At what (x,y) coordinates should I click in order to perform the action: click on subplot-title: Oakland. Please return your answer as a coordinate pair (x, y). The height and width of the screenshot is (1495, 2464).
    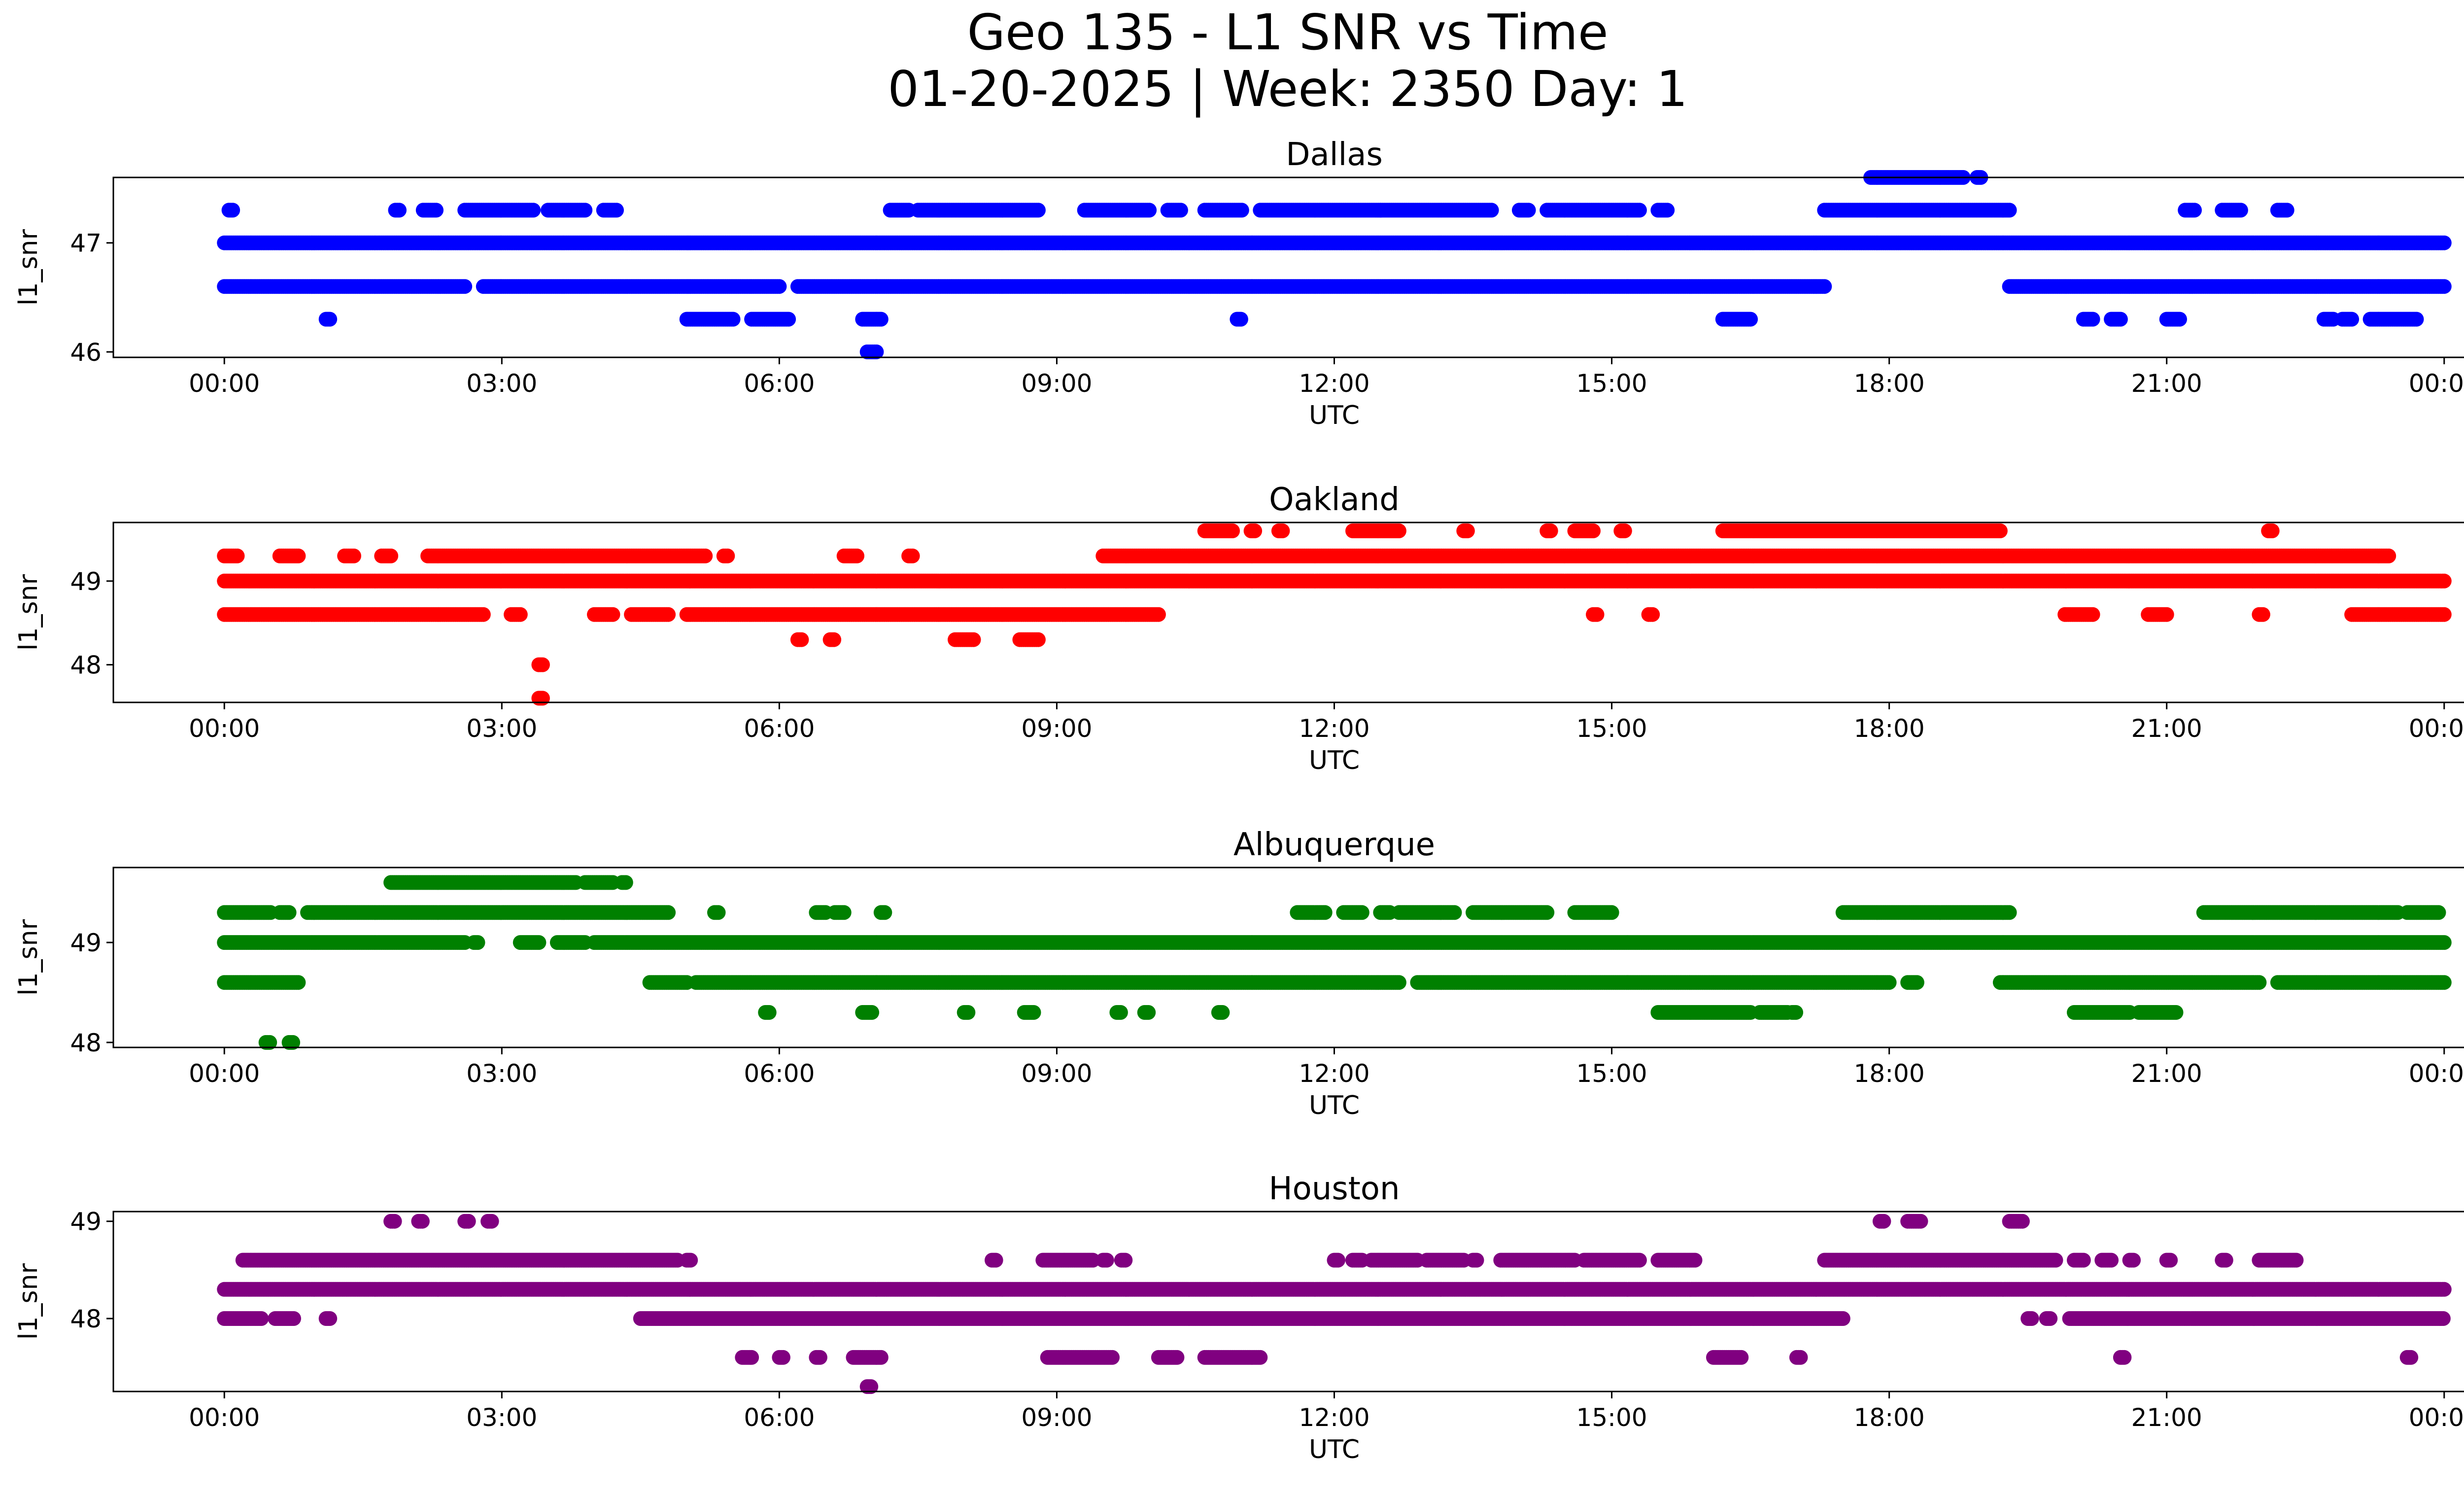
    Looking at the image, I should click on (1334, 500).